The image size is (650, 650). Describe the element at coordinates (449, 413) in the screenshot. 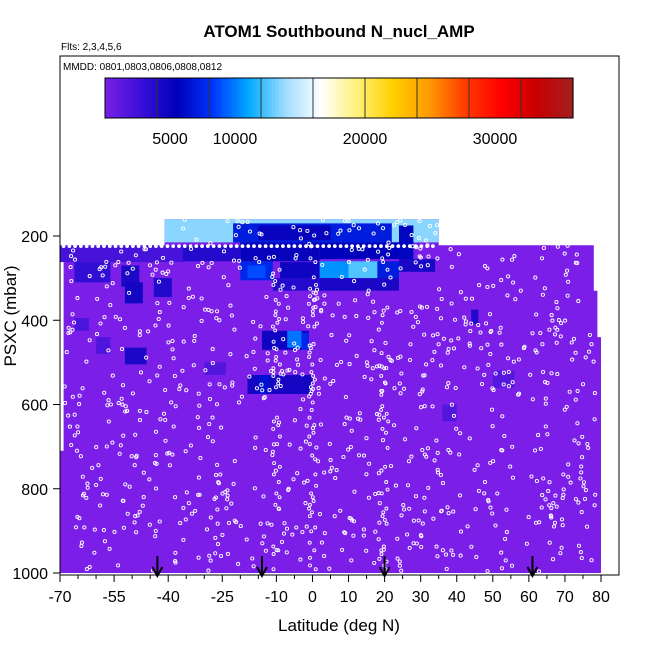

I see `heatmap-cell` at that location.